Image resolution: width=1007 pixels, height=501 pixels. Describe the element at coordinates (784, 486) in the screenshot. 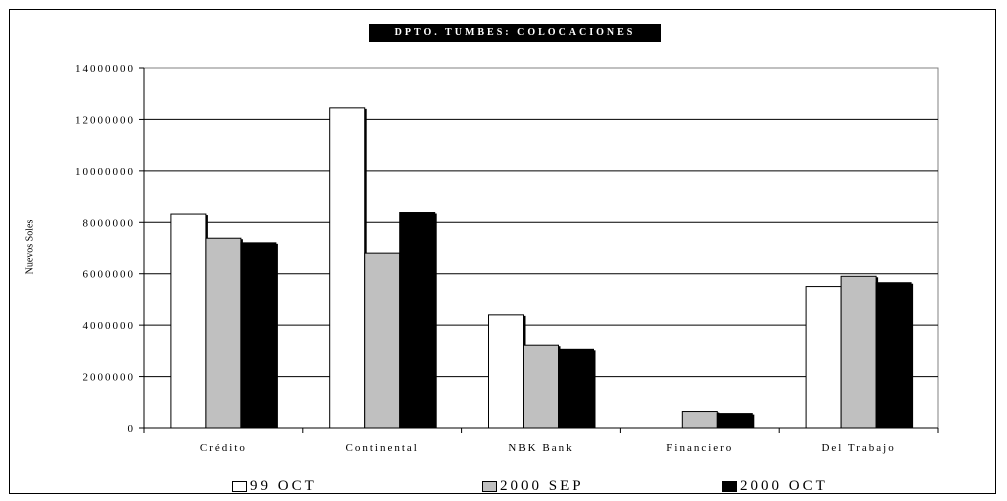

I see `legend-label-2000-oct: 2000 OCT` at that location.